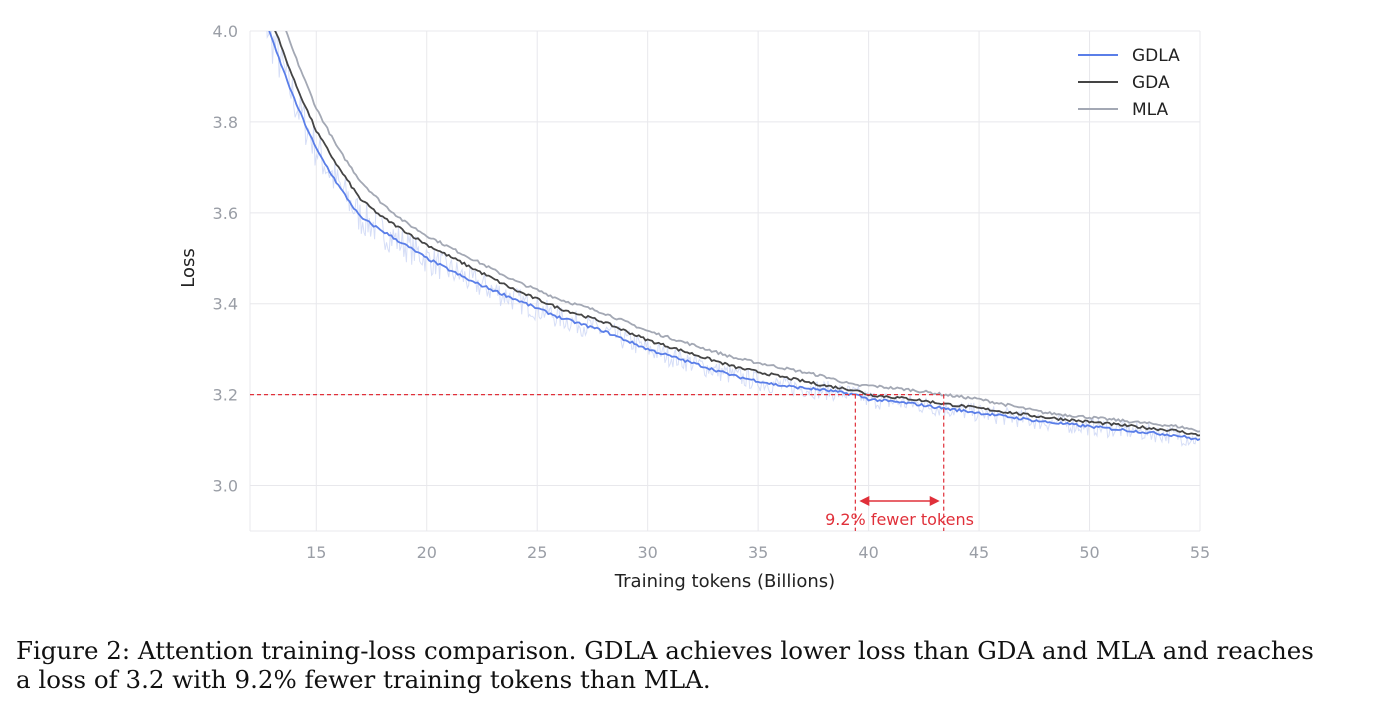  What do you see at coordinates (537, 552) in the screenshot?
I see `x-tick-label: 25` at bounding box center [537, 552].